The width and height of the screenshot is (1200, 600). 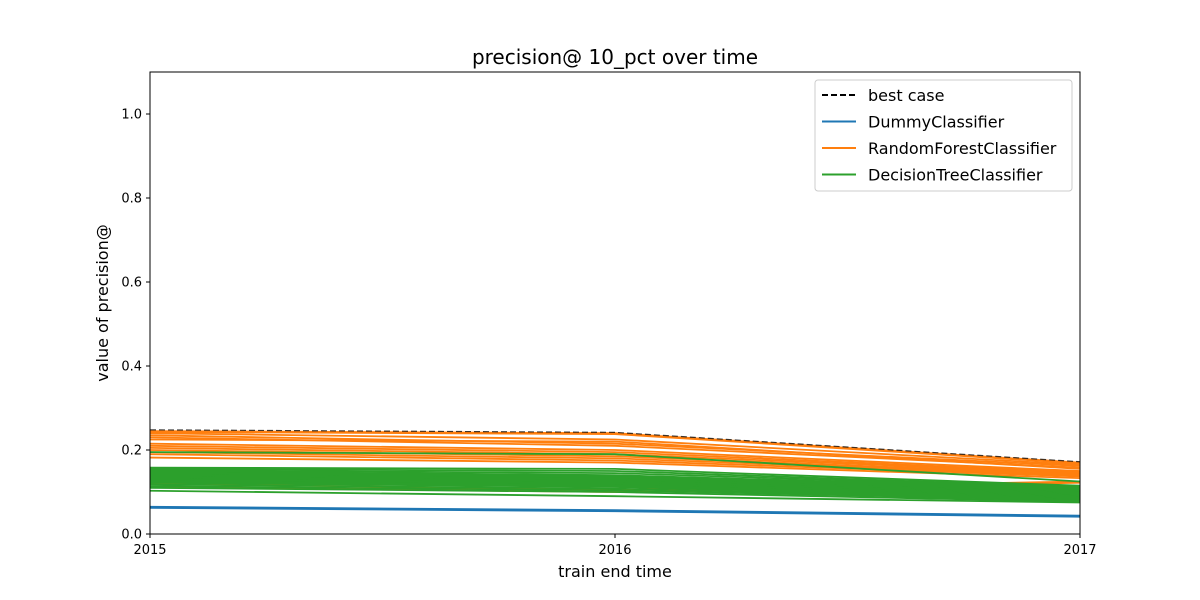 What do you see at coordinates (131, 115) in the screenshot?
I see `y-tick-label: 1.0` at bounding box center [131, 115].